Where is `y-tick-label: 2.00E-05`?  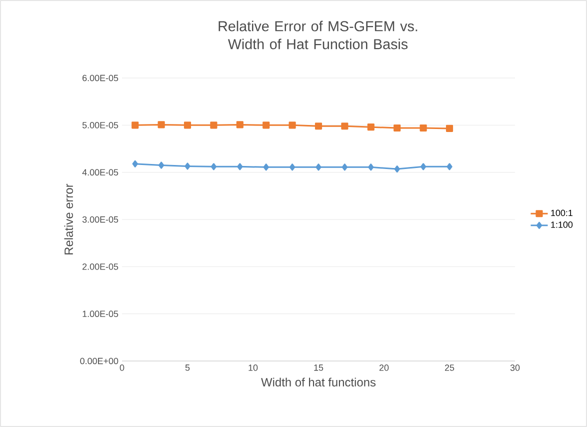 y-tick-label: 2.00E-05 is located at coordinates (100, 266).